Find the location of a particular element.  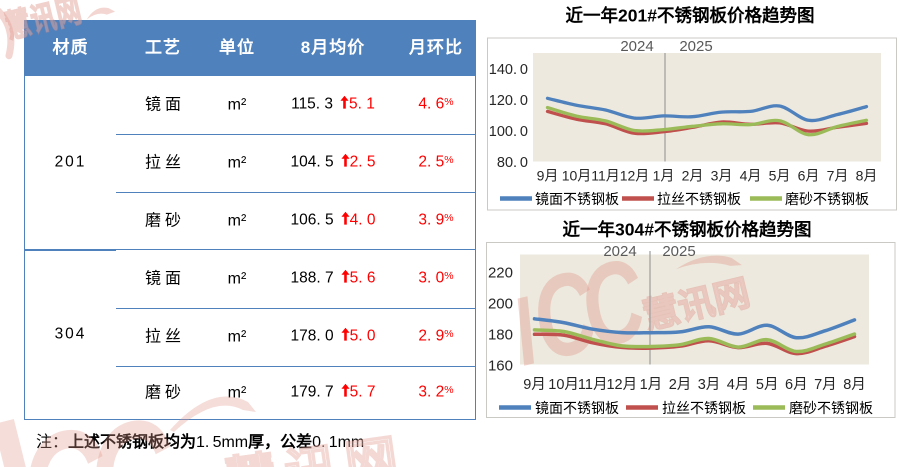

svg-text: 220 is located at coordinates (500, 273).